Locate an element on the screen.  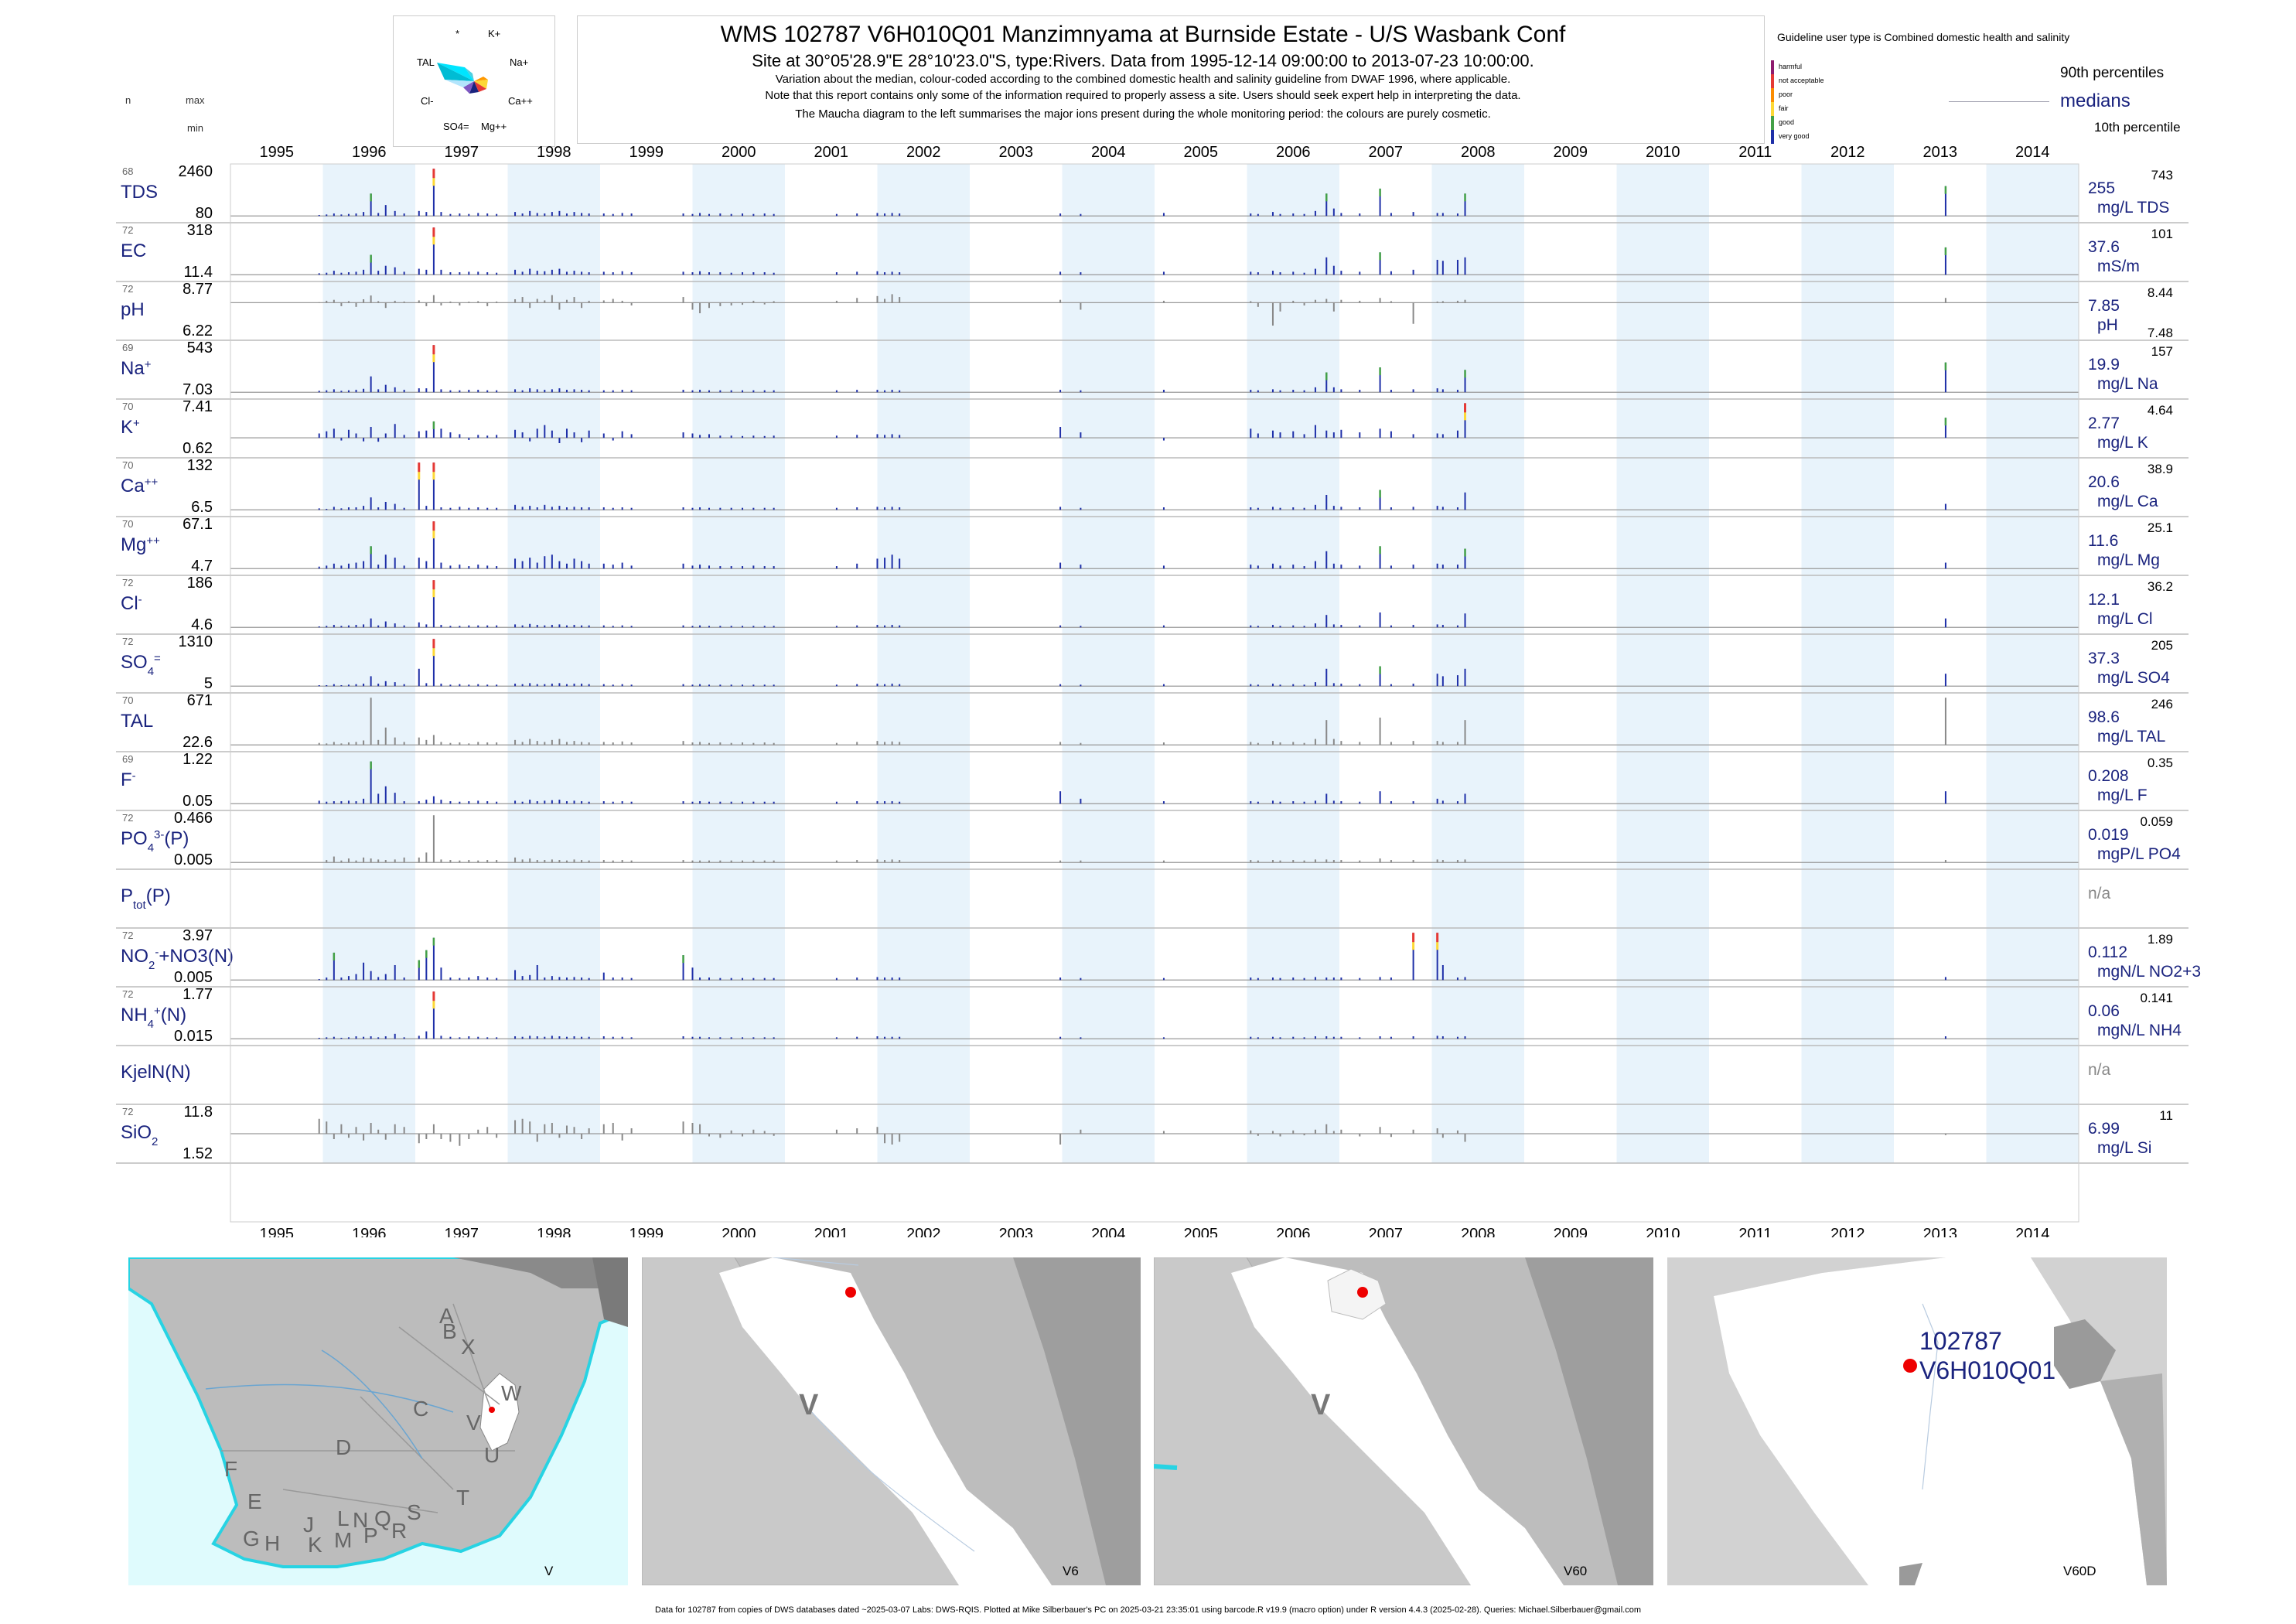
map-v60-region-letter: V is located at coordinates (1321, 1405).